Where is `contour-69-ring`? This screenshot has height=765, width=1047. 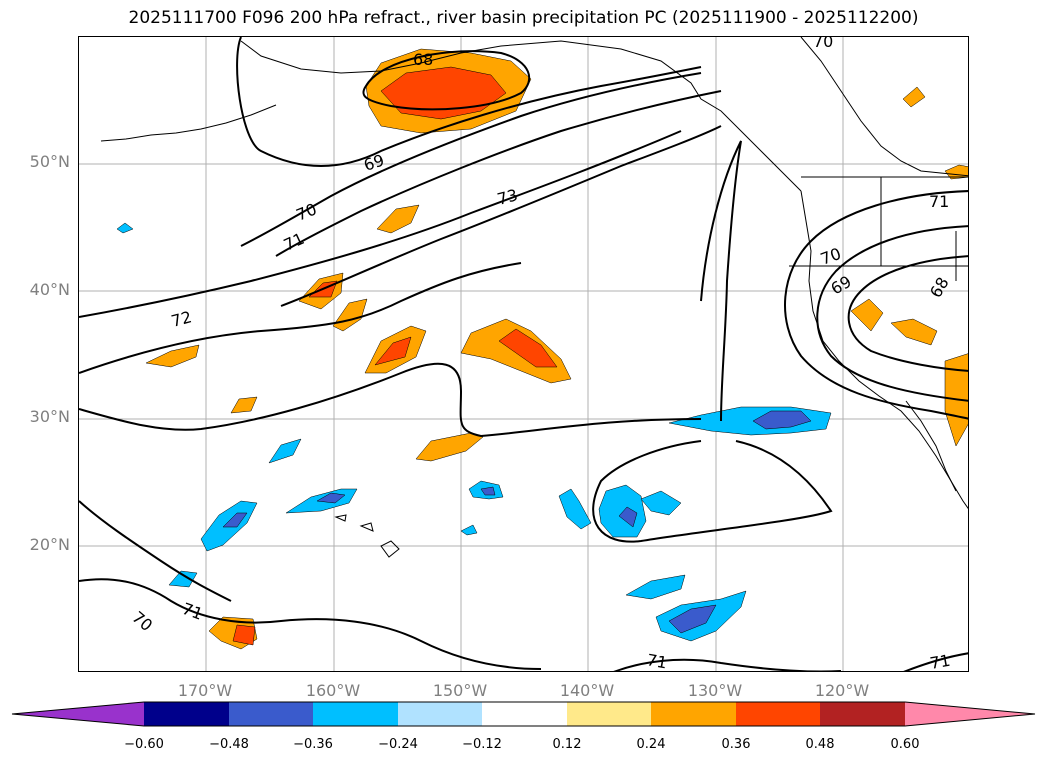
contour-69-ring is located at coordinates (907, 313).